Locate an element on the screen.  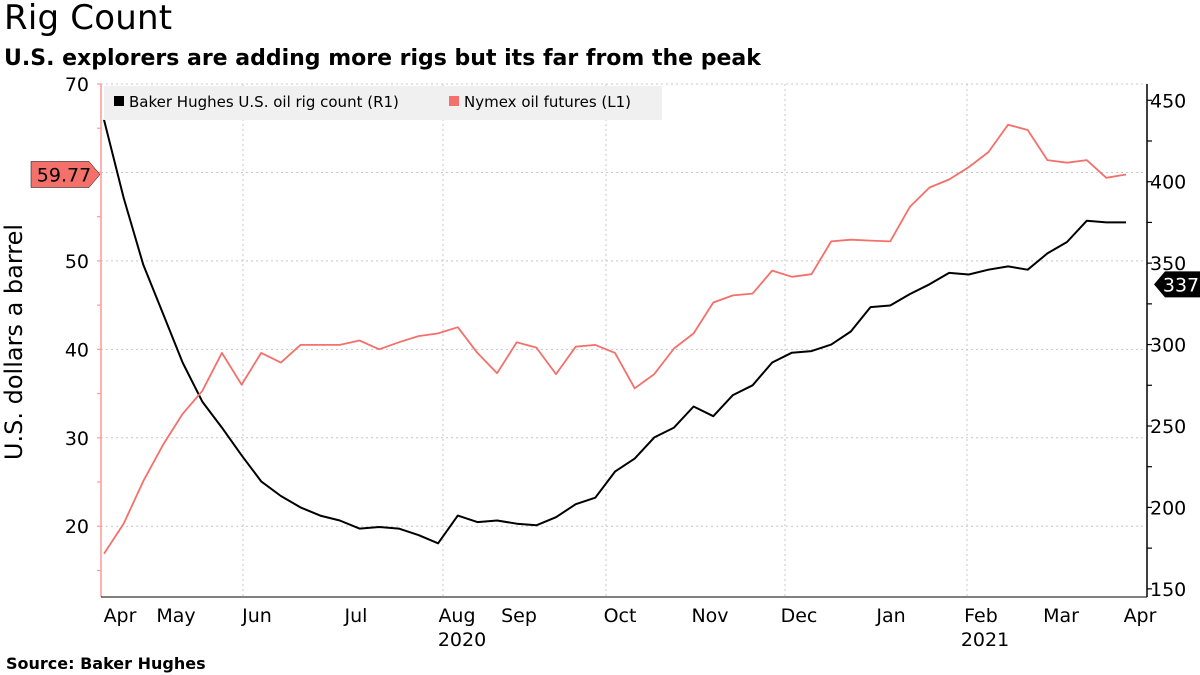
right-tick-label: 300 is located at coordinates (1168, 346).